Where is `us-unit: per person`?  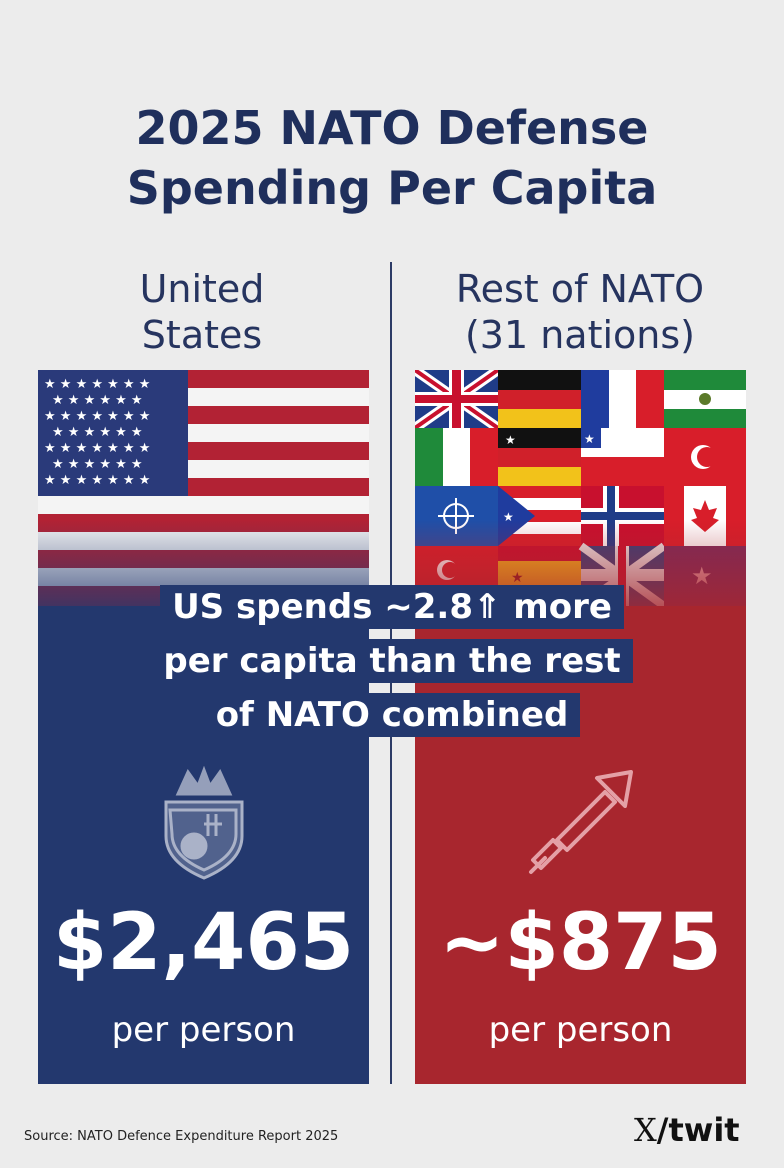 us-unit: per person is located at coordinates (203, 1030).